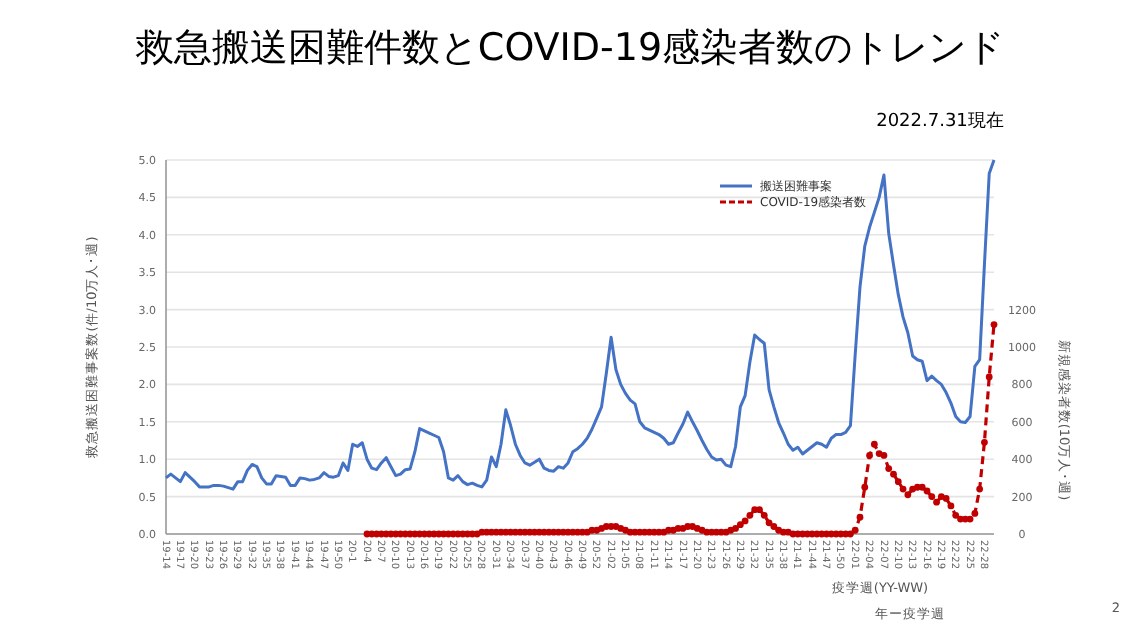 This screenshot has height=640, width=1138. I want to click on chart-title: 救急搬送困難件数とCOVID-19感染者数のトレンド, so click(569, 48).